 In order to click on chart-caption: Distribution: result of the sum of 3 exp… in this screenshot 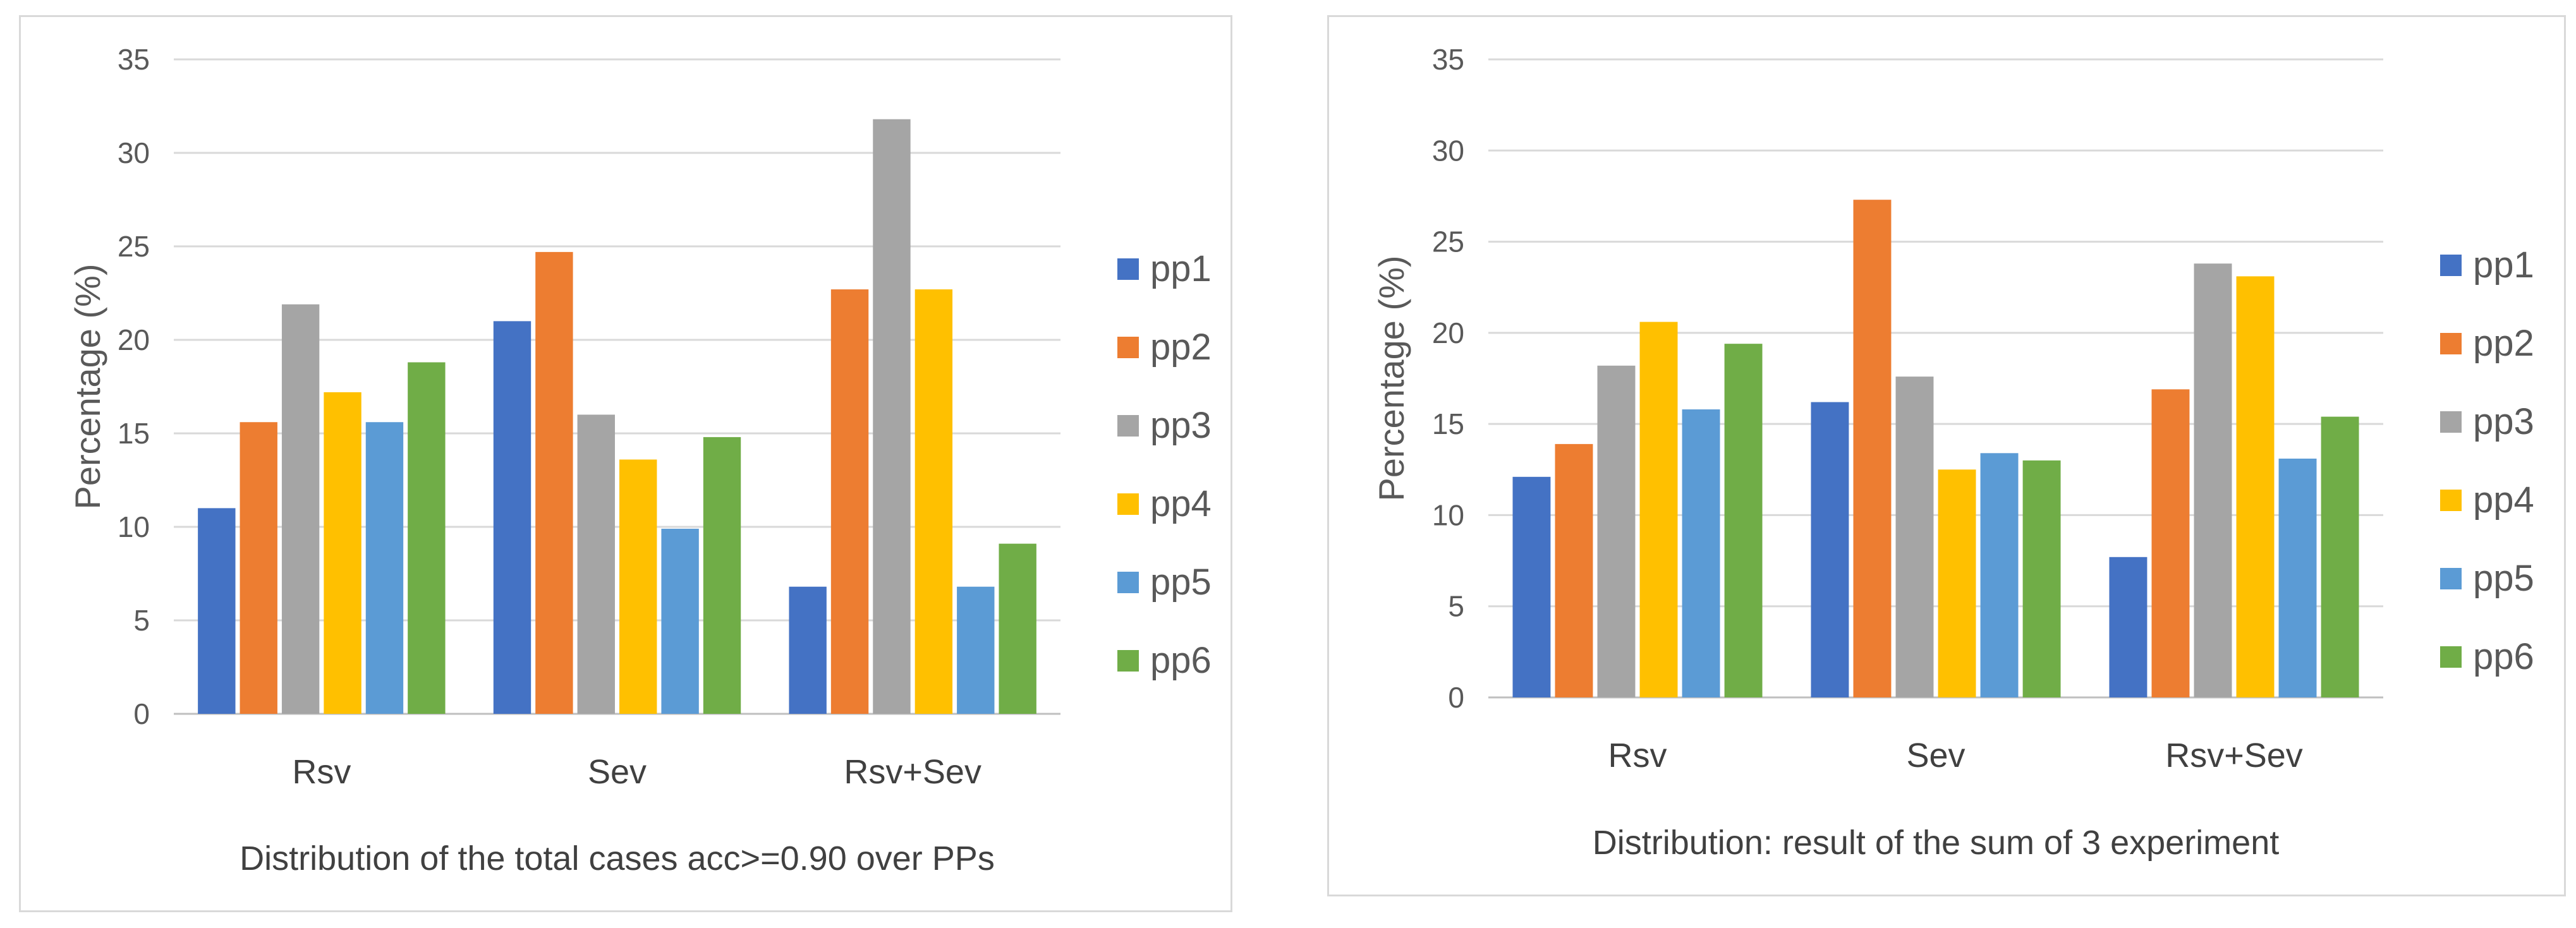, I will do `click(1937, 843)`.